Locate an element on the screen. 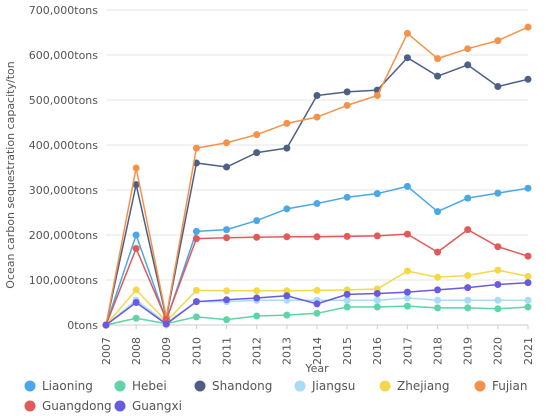 This screenshot has width=550, height=416. y-tick-label: 600,000tons is located at coordinates (64, 55).